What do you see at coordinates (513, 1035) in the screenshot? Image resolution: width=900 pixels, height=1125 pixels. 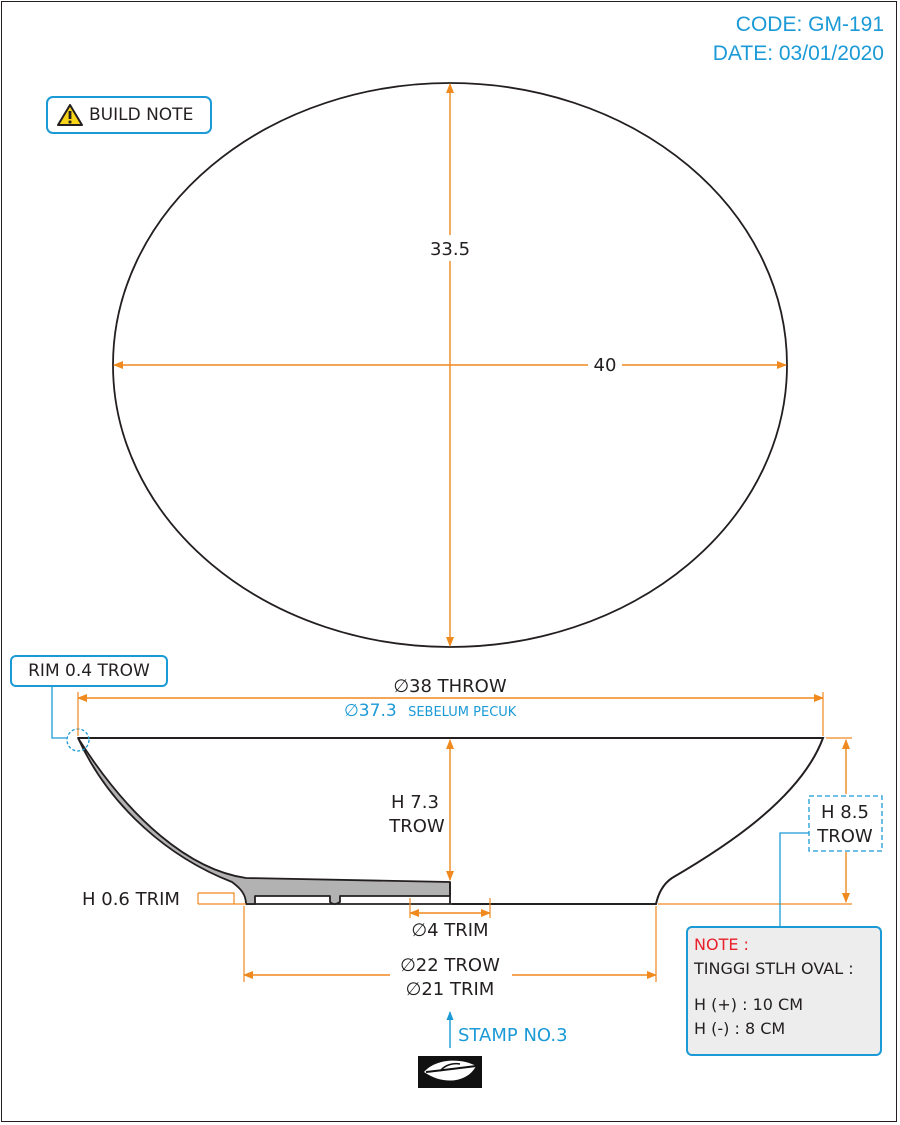 I see `stamp-label: STAMP NO.3` at bounding box center [513, 1035].